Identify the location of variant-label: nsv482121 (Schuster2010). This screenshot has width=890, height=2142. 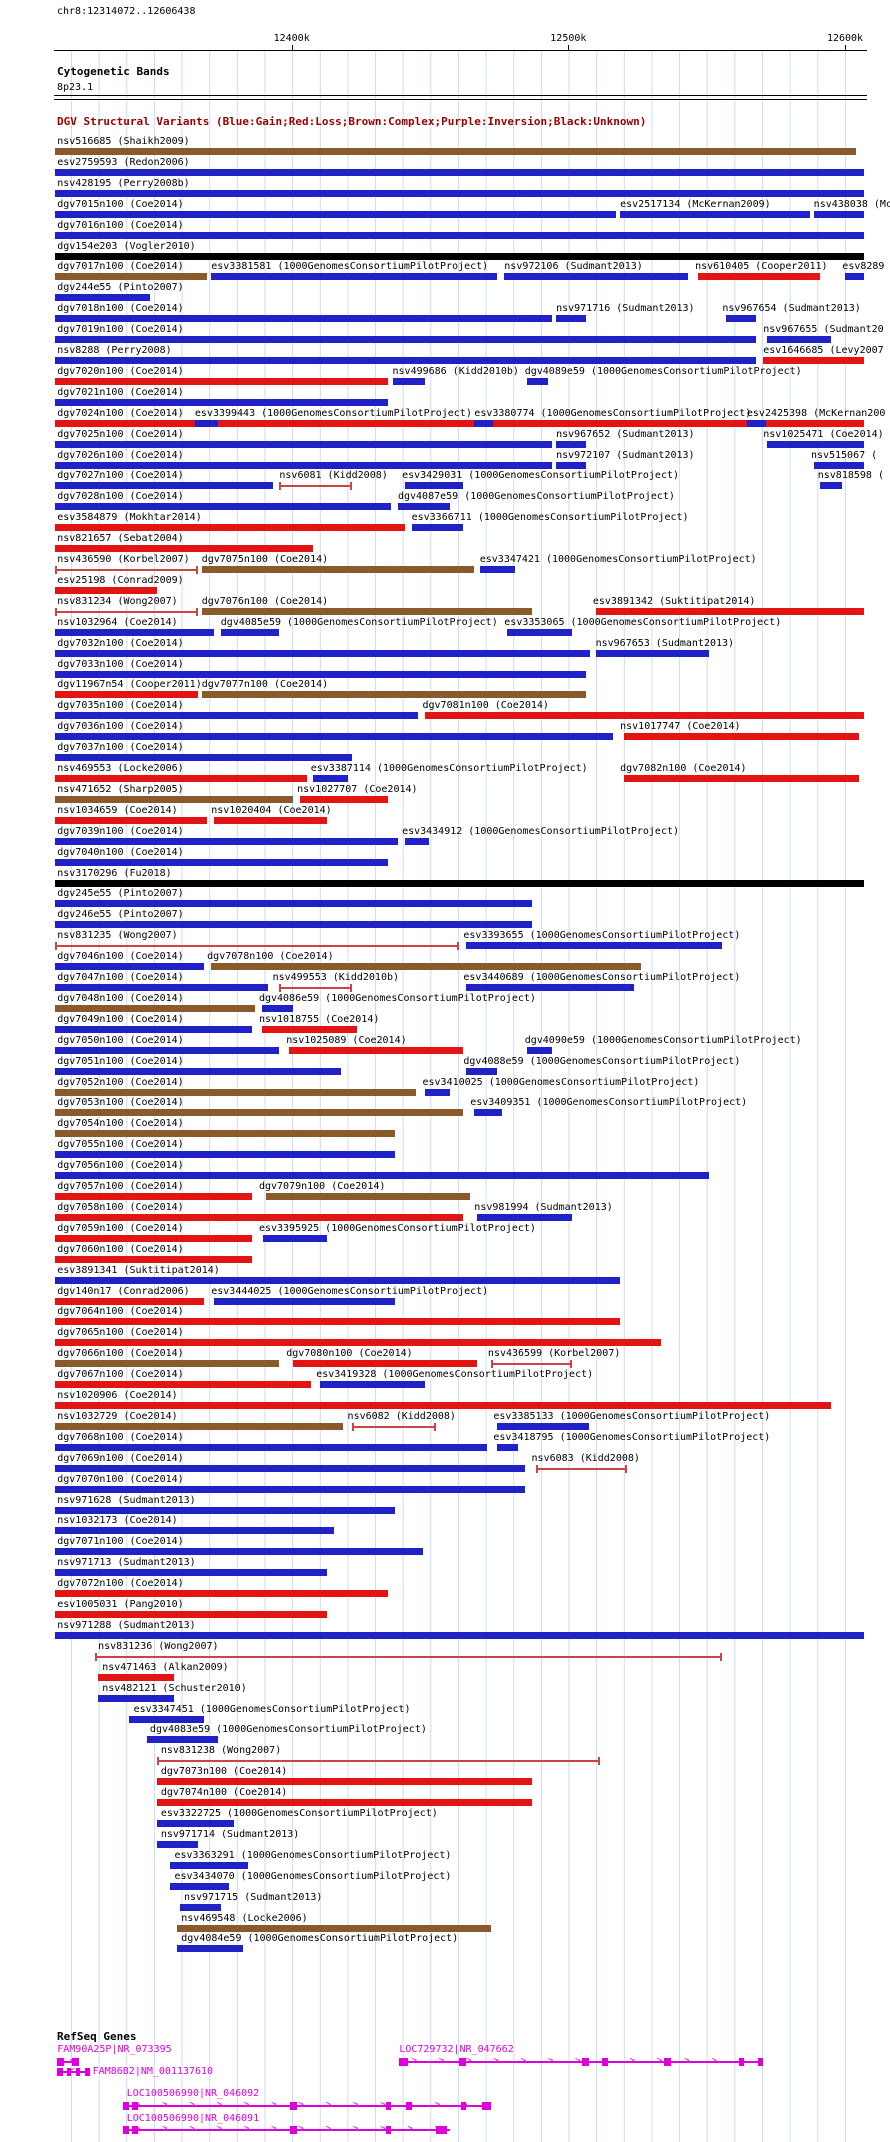
(174, 1688).